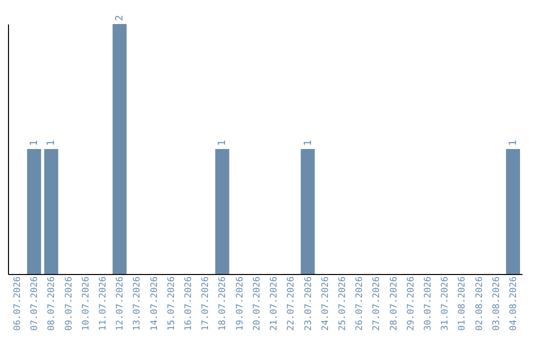 The image size is (540, 340). Describe the element at coordinates (411, 303) in the screenshot. I see `x-tick-label: 29.07.2026` at that location.